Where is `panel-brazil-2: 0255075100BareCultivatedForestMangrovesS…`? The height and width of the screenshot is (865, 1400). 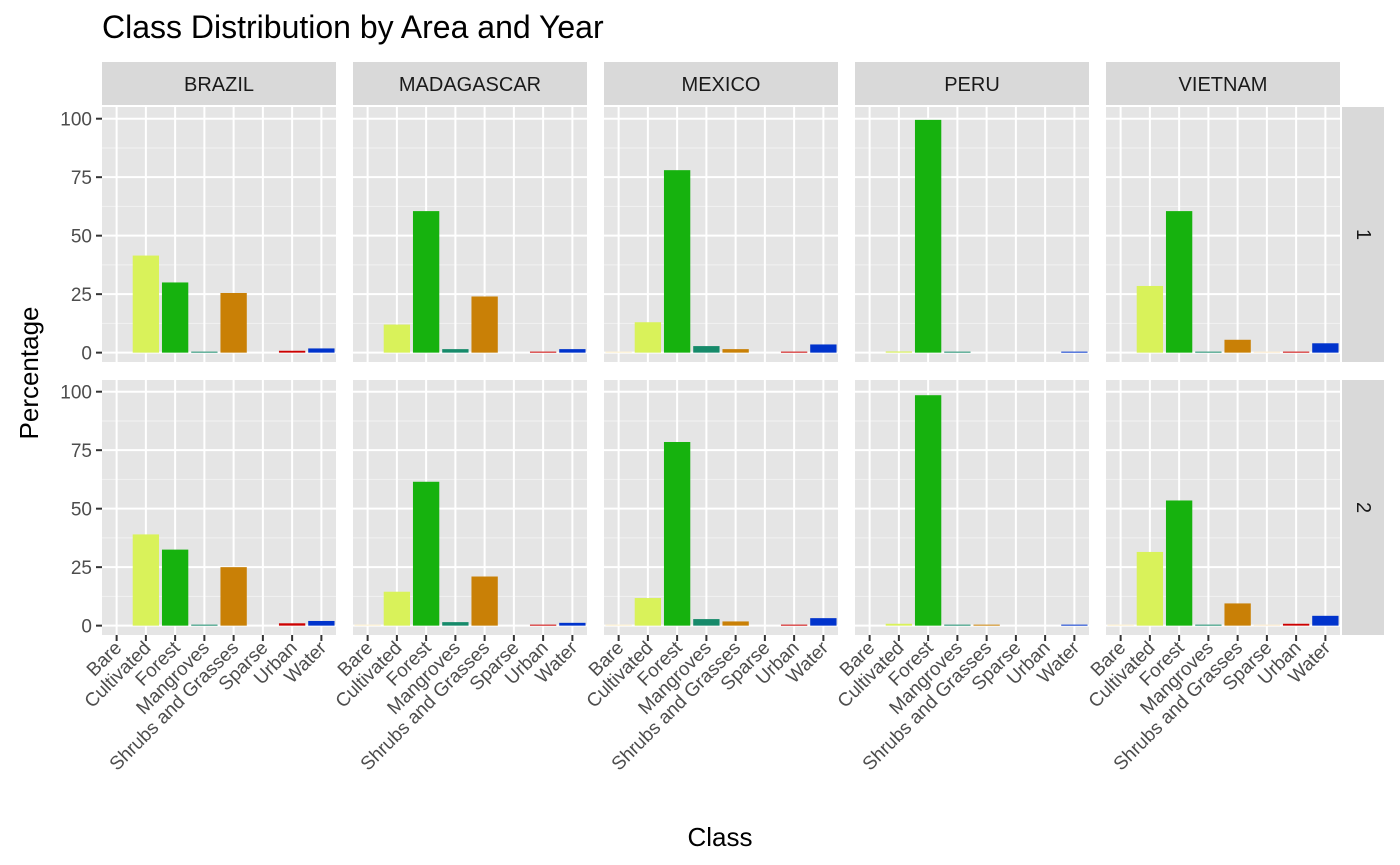 panel-brazil-2: 0255075100BareCultivatedForestMangrovesS… is located at coordinates (198, 577).